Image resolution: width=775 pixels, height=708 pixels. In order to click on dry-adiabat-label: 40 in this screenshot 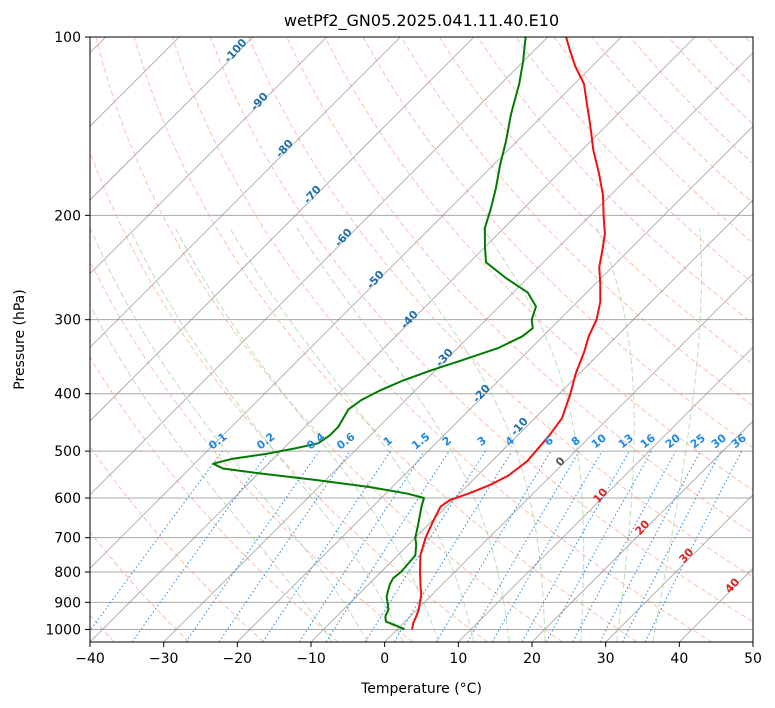, I will do `click(732, 585)`.